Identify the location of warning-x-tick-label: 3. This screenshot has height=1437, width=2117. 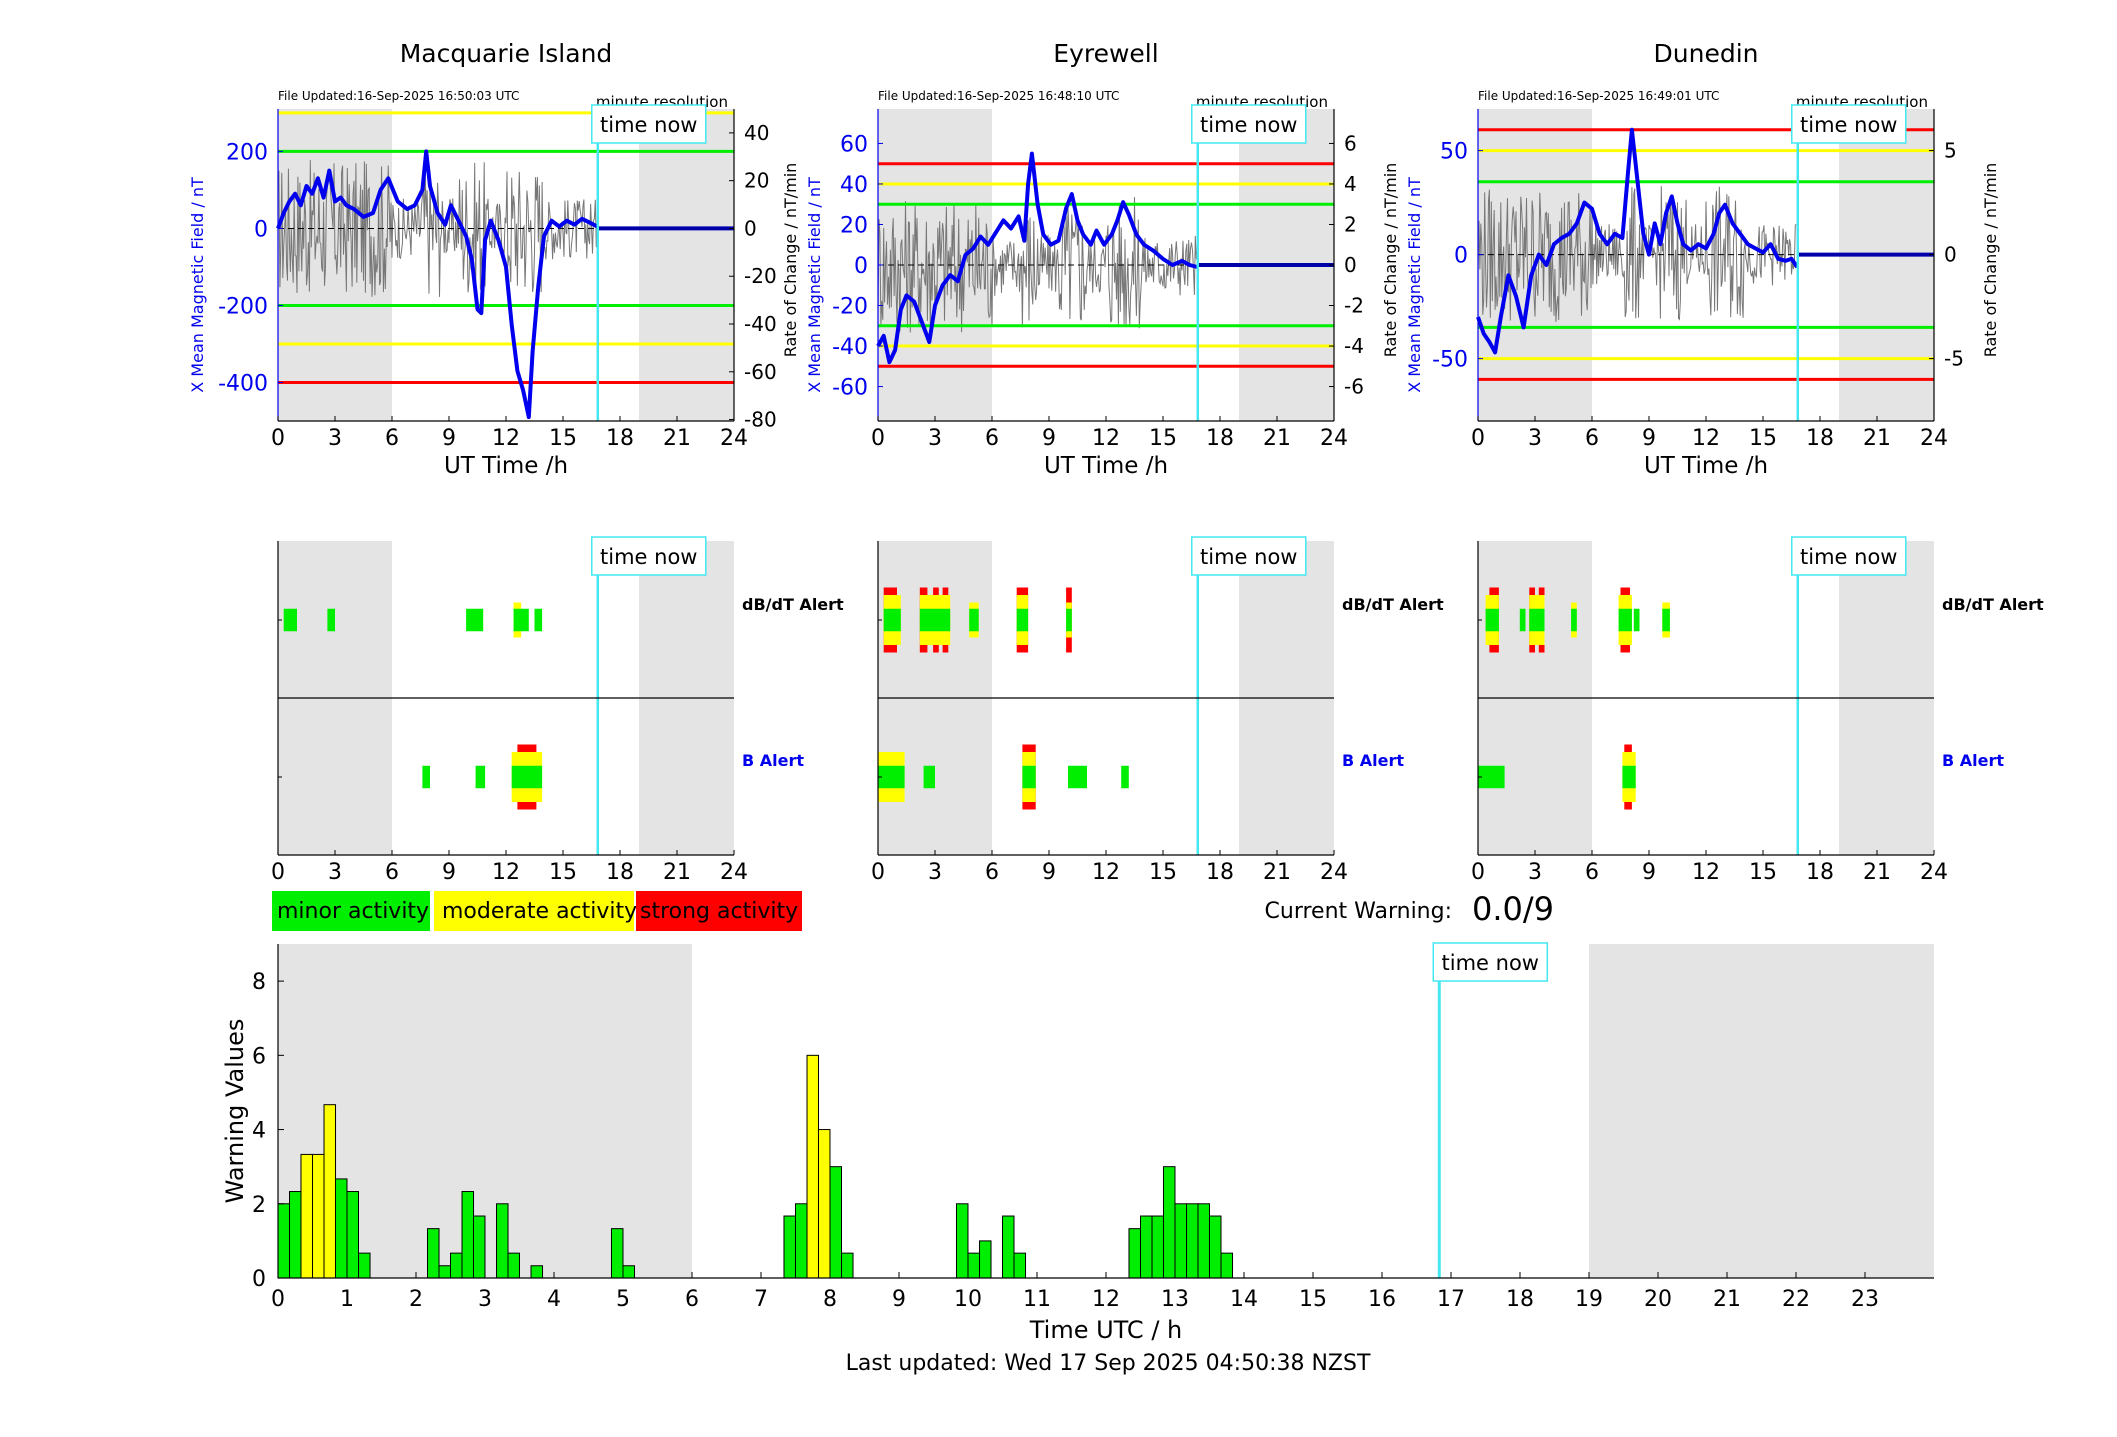
(485, 1299).